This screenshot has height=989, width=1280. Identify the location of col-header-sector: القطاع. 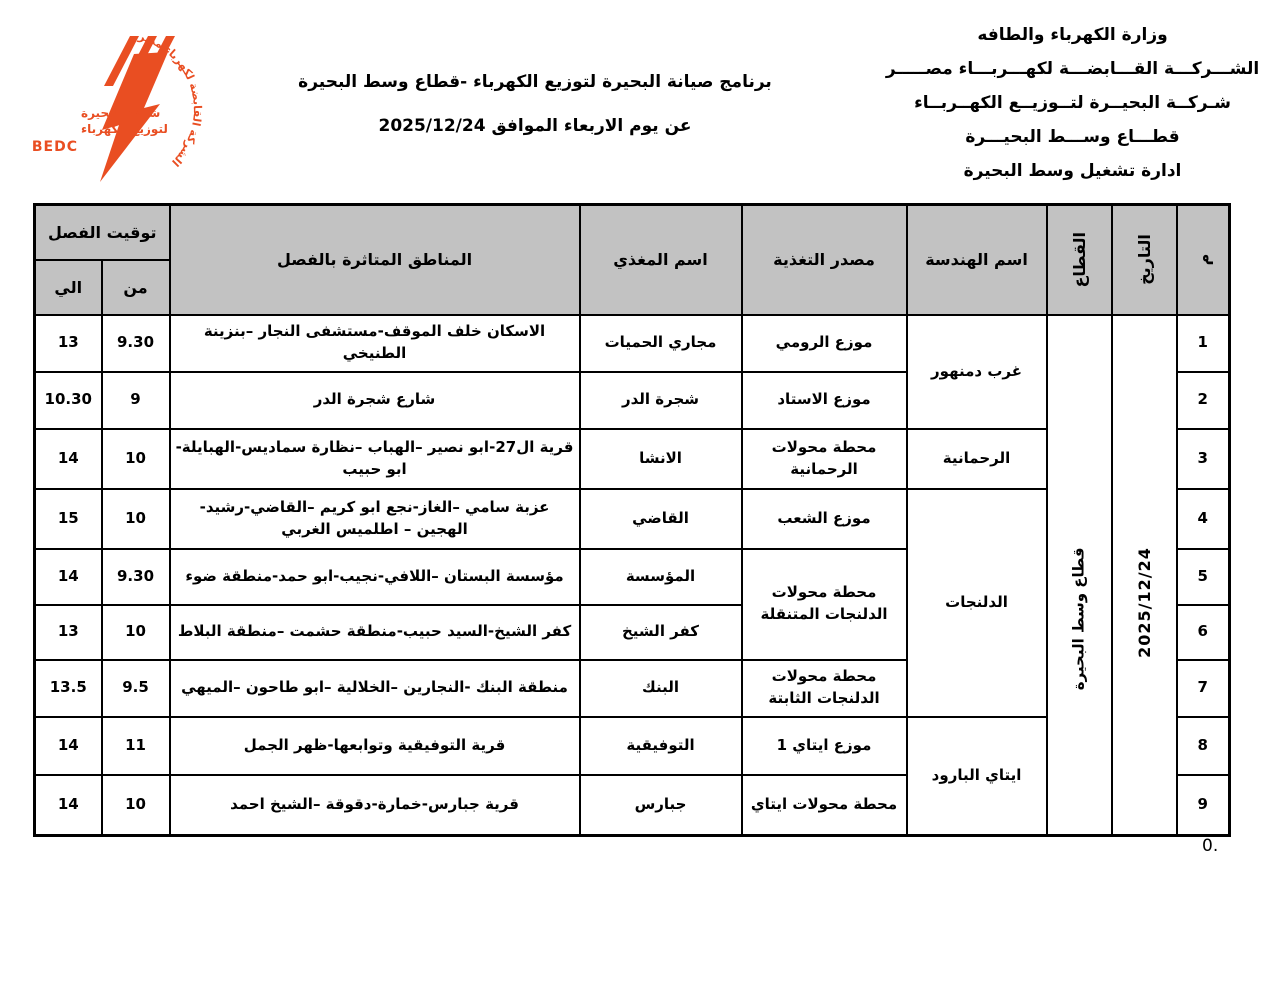
(1079, 259).